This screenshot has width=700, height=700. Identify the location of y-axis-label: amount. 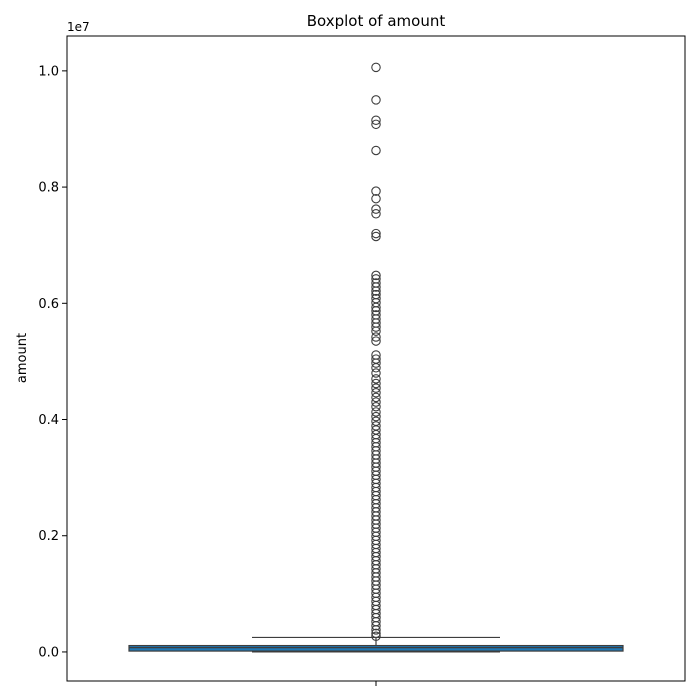
(22, 358).